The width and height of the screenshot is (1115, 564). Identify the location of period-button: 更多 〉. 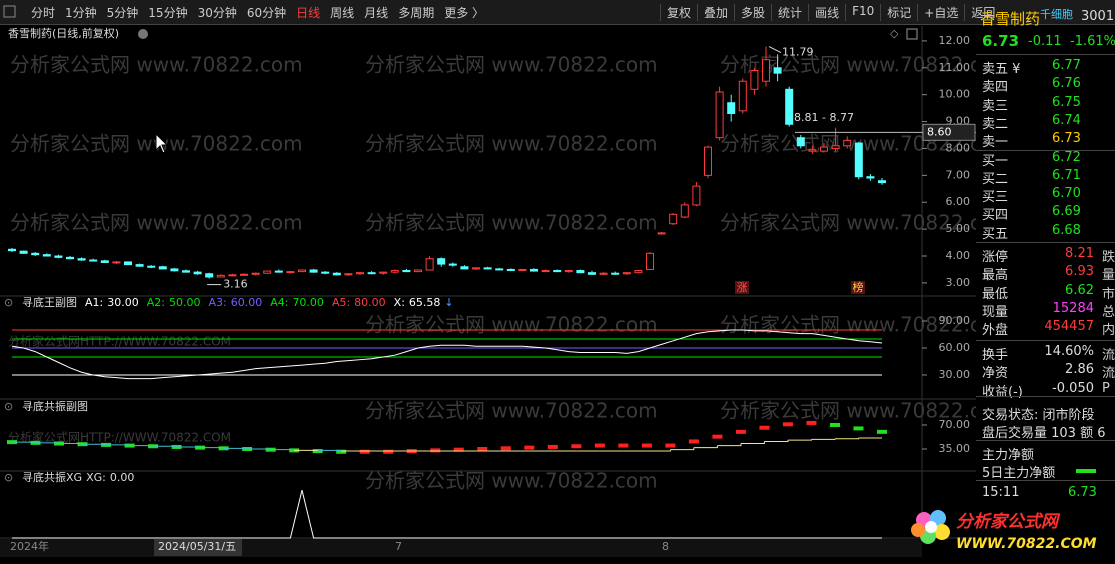
(464, 12).